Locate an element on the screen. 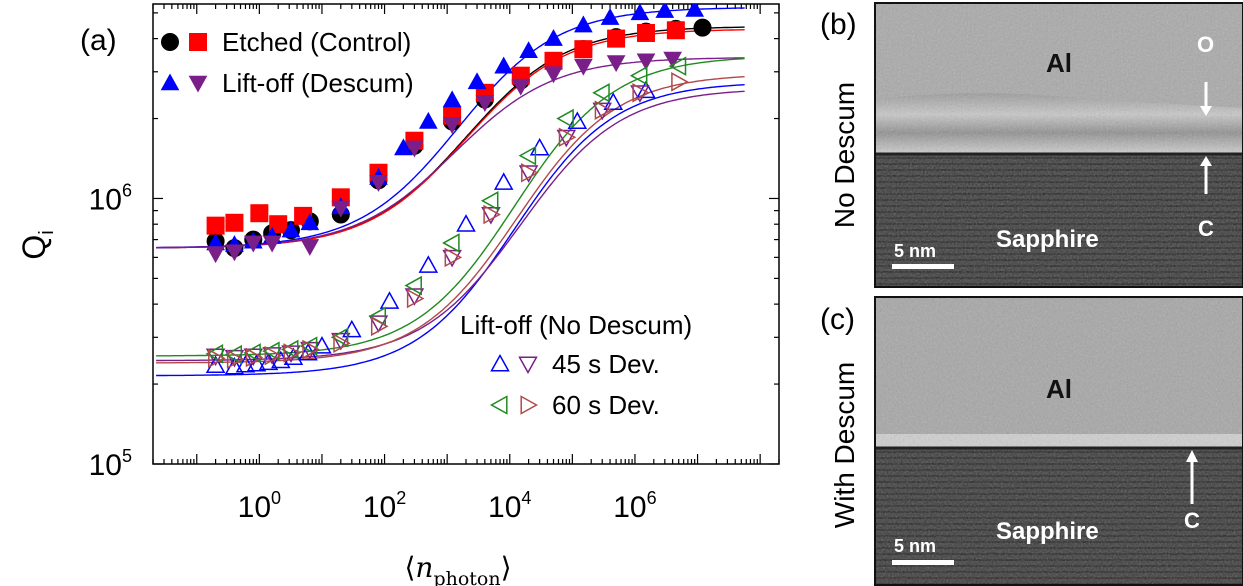 The height and width of the screenshot is (586, 1243). legend-label: 45 s Dev. is located at coordinates (606, 364).